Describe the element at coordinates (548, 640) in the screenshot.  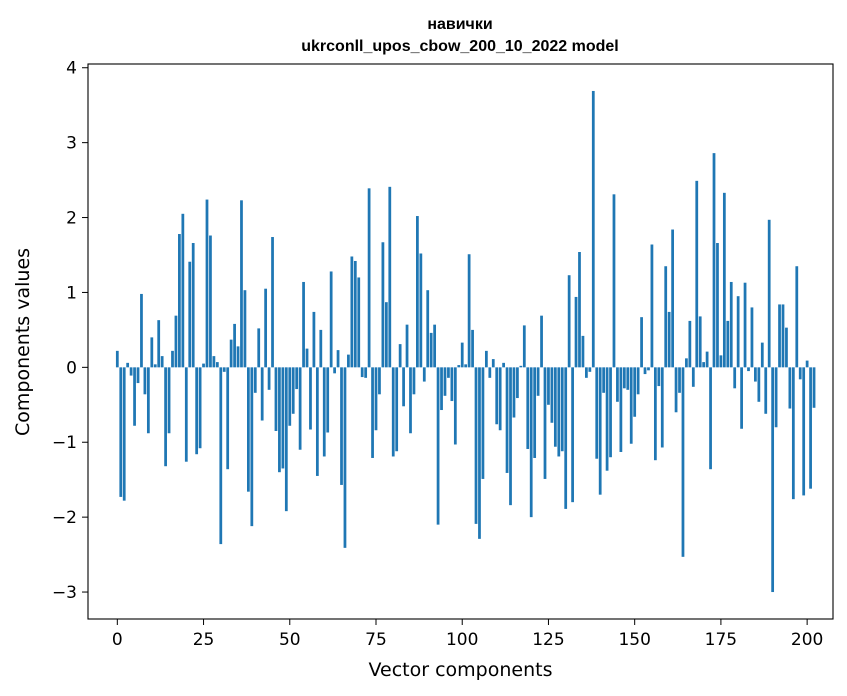
I see `x-tick-label: 125` at that location.